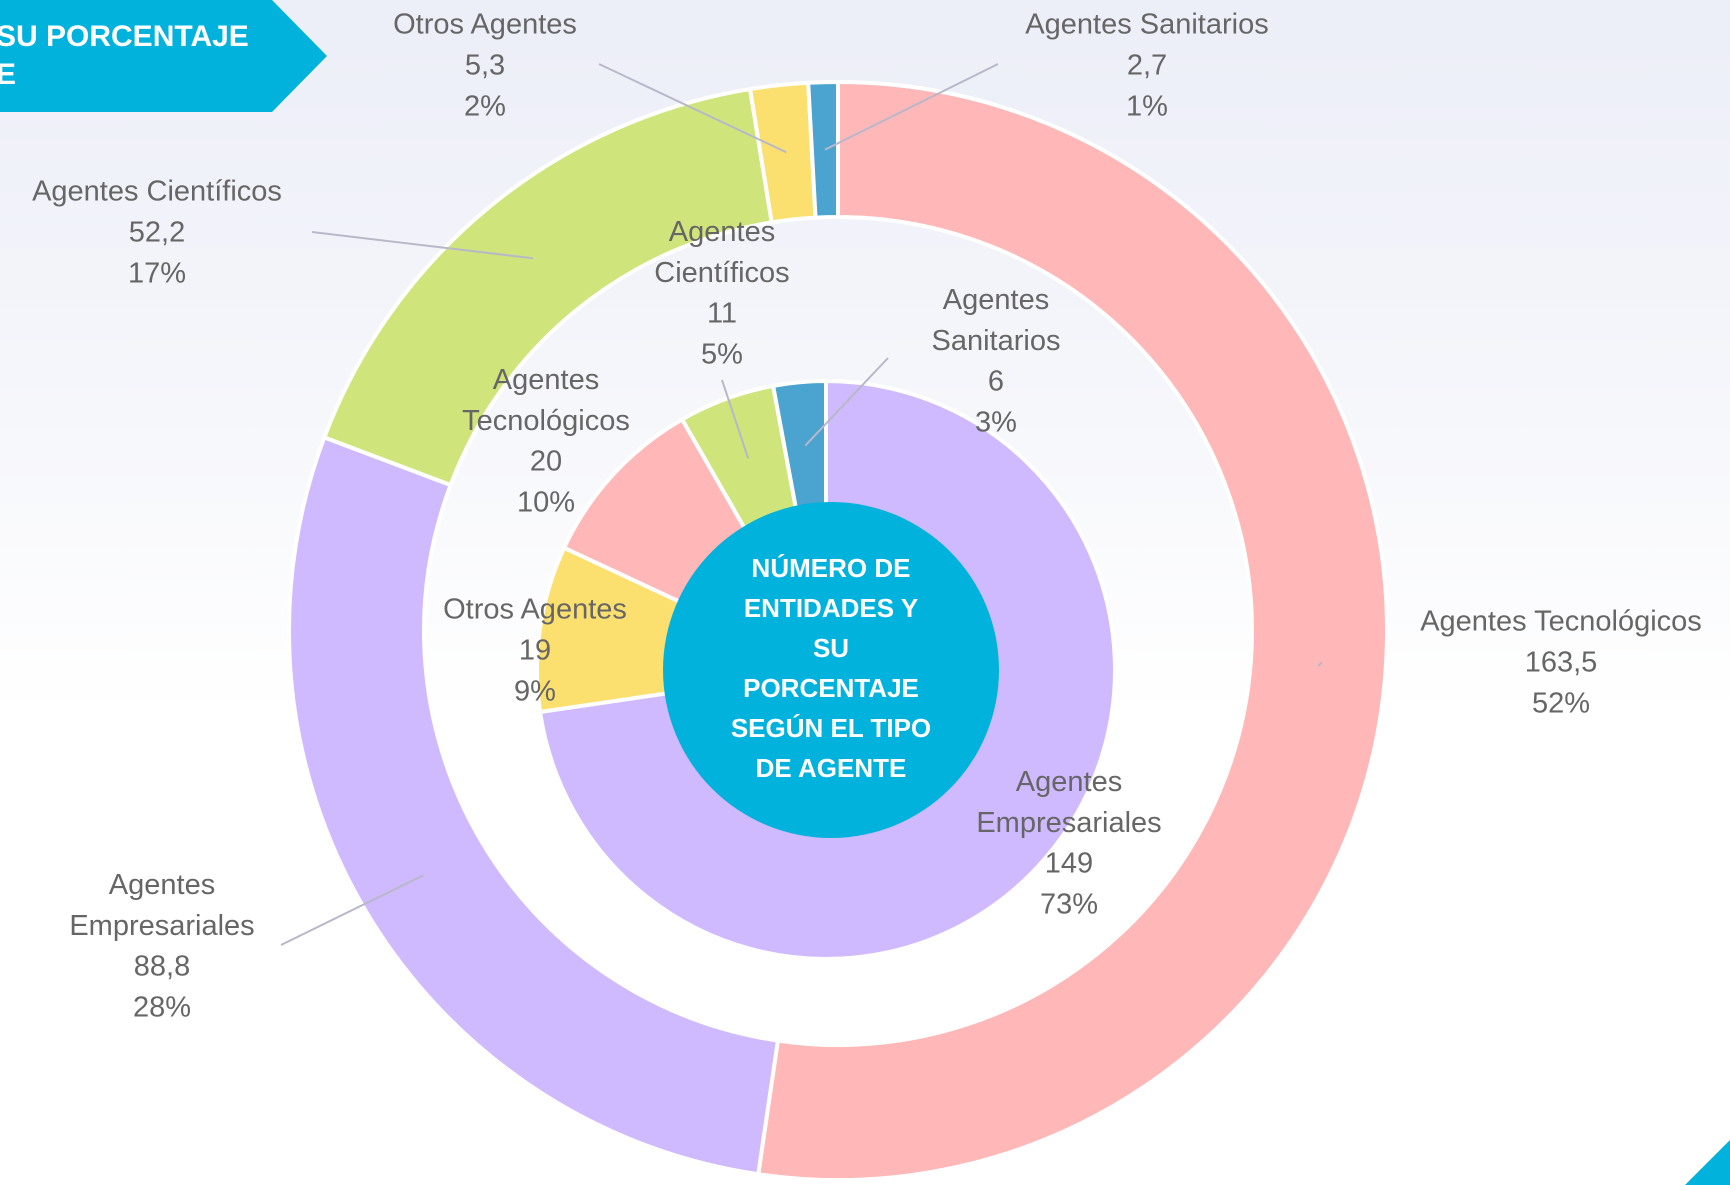 The height and width of the screenshot is (1185, 1730). What do you see at coordinates (722, 314) in the screenshot?
I see `value-label: 11` at bounding box center [722, 314].